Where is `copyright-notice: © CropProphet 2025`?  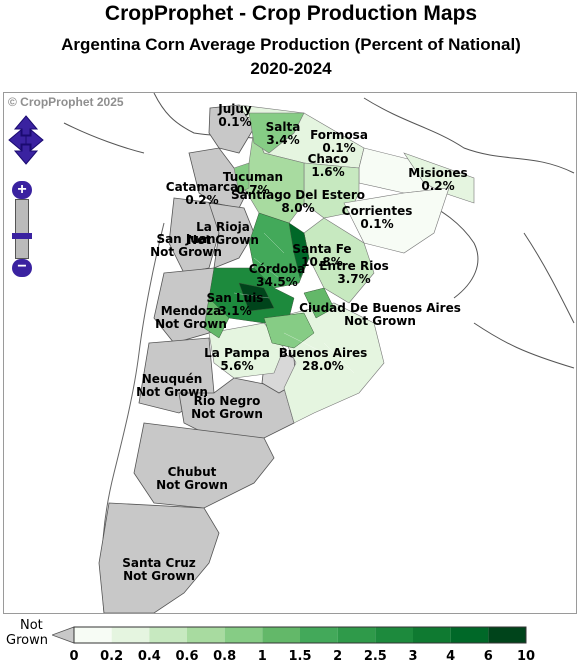
copyright-notice: © CropProphet 2025 is located at coordinates (66, 102).